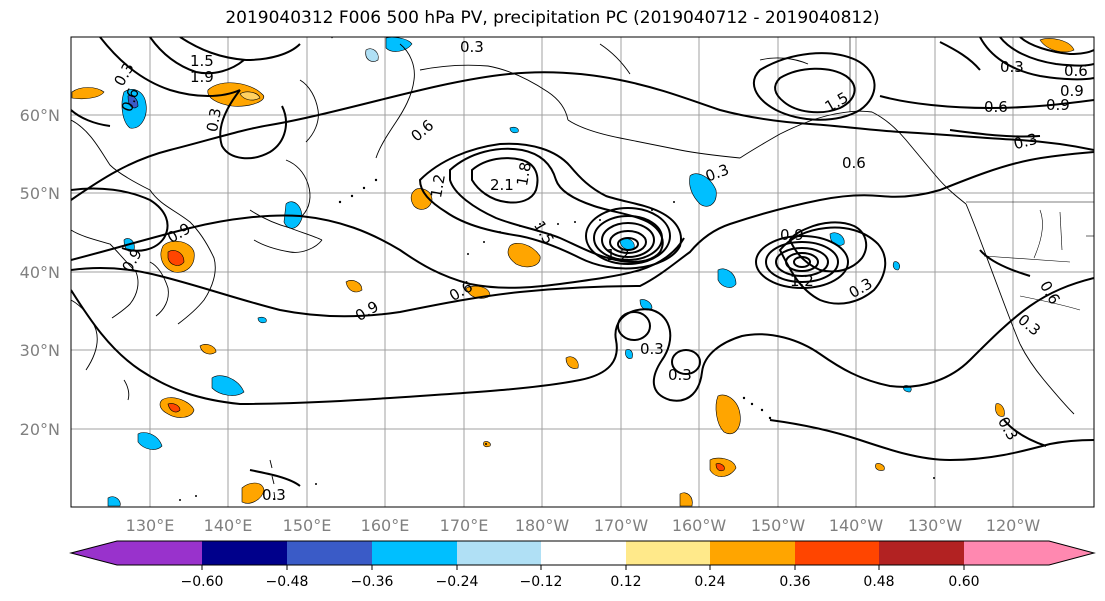 The height and width of the screenshot is (601, 1105). What do you see at coordinates (307, 525) in the screenshot?
I see `lon-label: 150°E` at bounding box center [307, 525].